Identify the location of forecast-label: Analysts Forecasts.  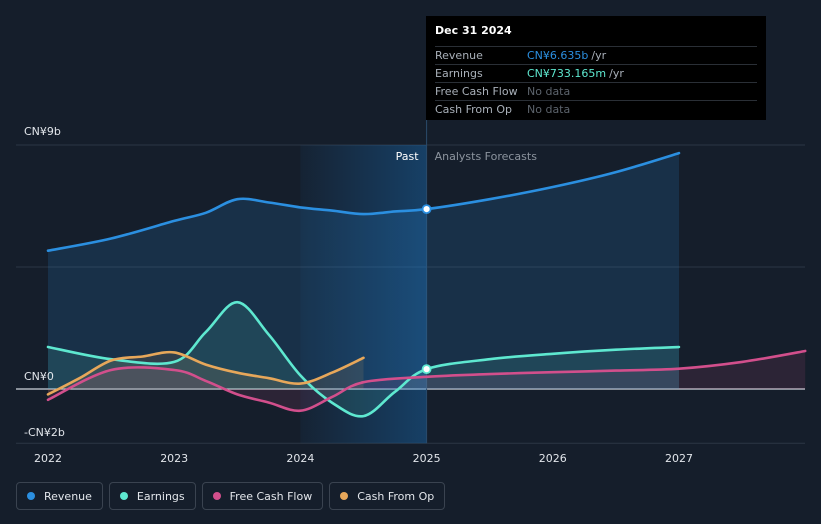
(486, 156).